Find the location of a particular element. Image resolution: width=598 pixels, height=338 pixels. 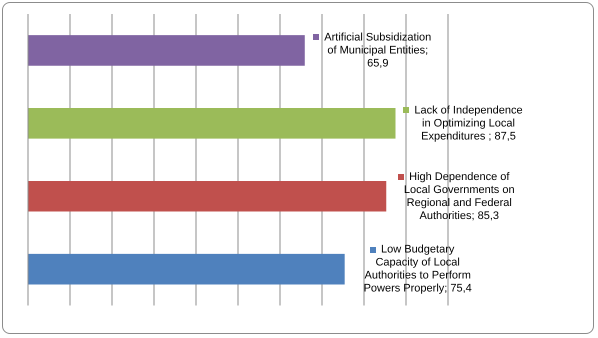

data-label: High Dependence of Local Governments on Regional and Federal Authorities; 85,3 is located at coordinates (459, 196).